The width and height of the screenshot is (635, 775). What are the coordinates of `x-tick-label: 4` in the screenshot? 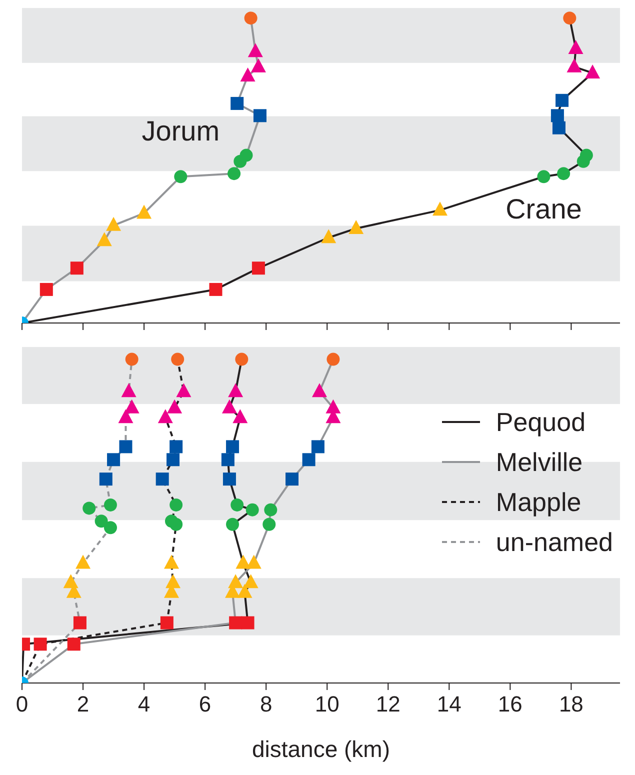 It's located at (144, 704).